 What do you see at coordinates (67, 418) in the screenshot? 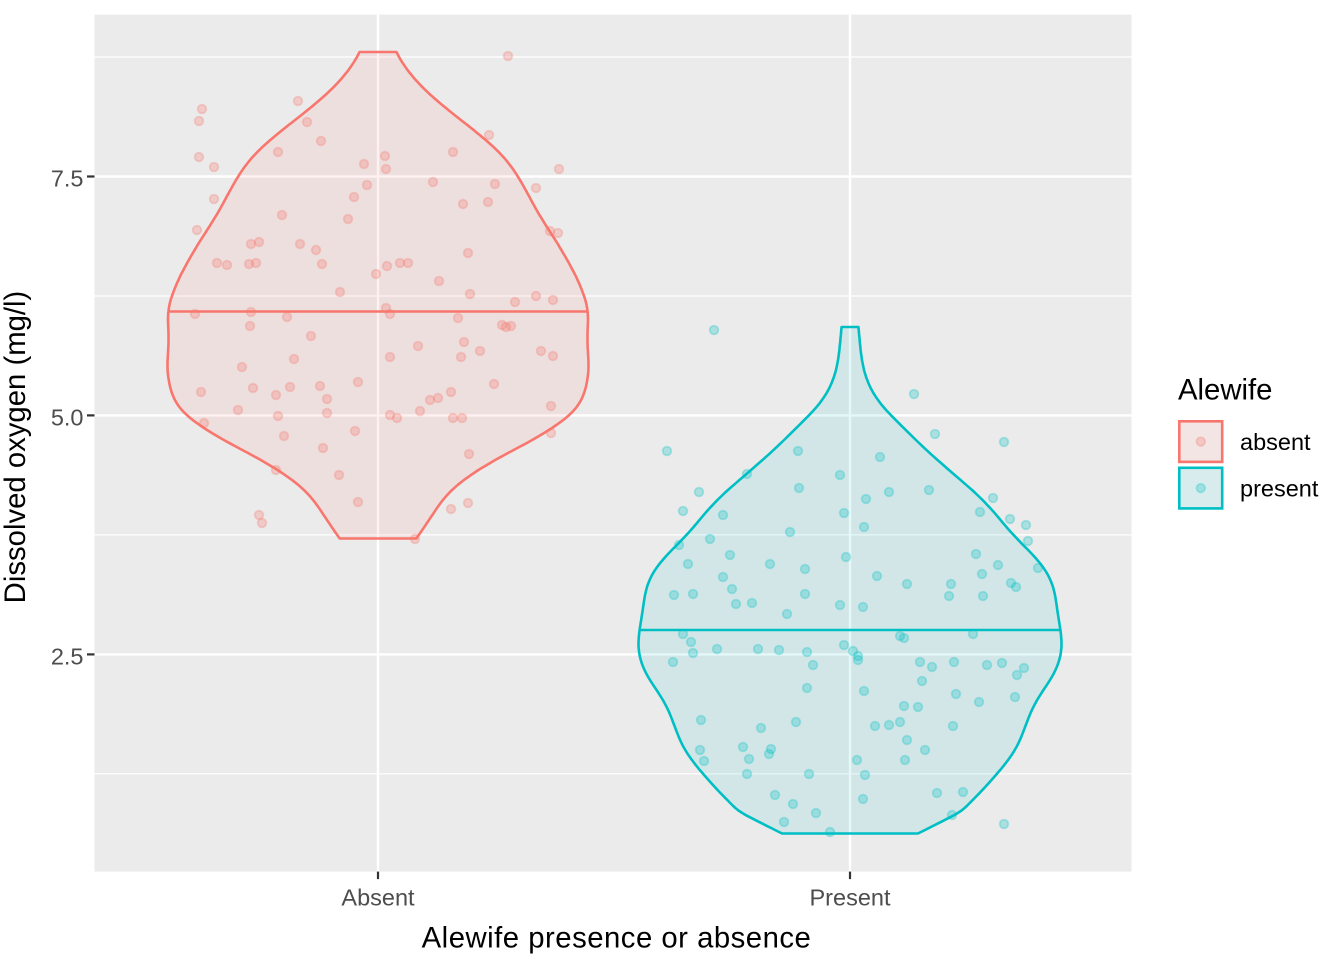
I see `svg-text: 5.0` at bounding box center [67, 418].